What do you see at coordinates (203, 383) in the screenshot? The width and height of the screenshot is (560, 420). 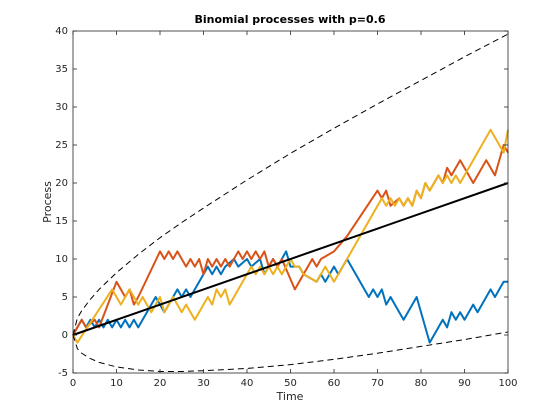 I see `x-tick-label: 30` at bounding box center [203, 383].